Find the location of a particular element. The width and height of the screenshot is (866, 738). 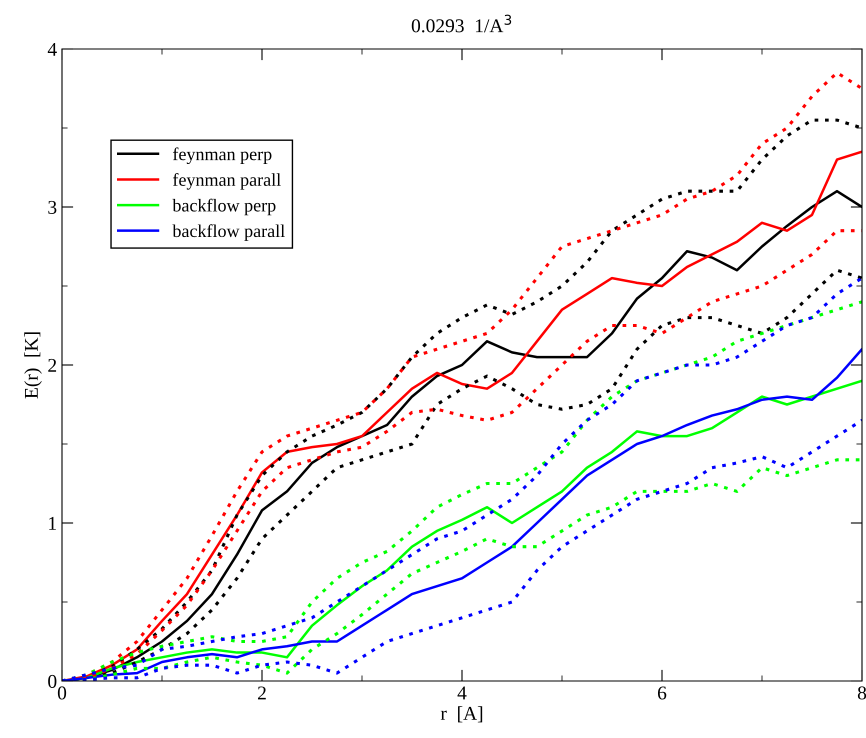

x-tick-label: 0 is located at coordinates (62, 693).